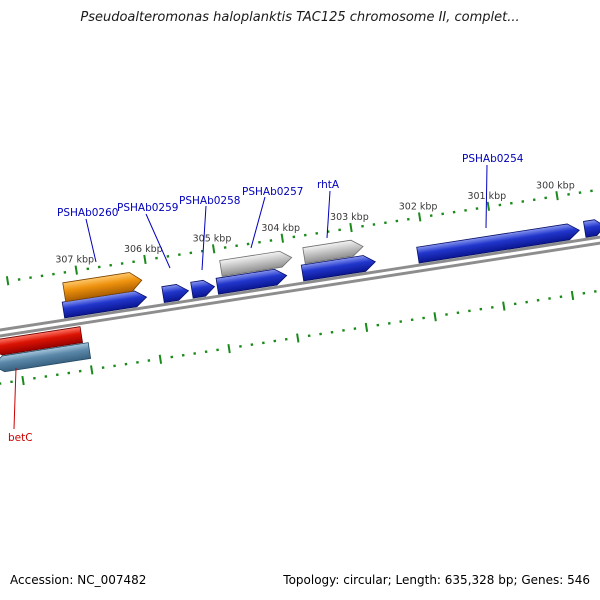 The width and height of the screenshot is (600, 600). What do you see at coordinates (333, 251) in the screenshot?
I see `gene-arrow-rhta` at bounding box center [333, 251].